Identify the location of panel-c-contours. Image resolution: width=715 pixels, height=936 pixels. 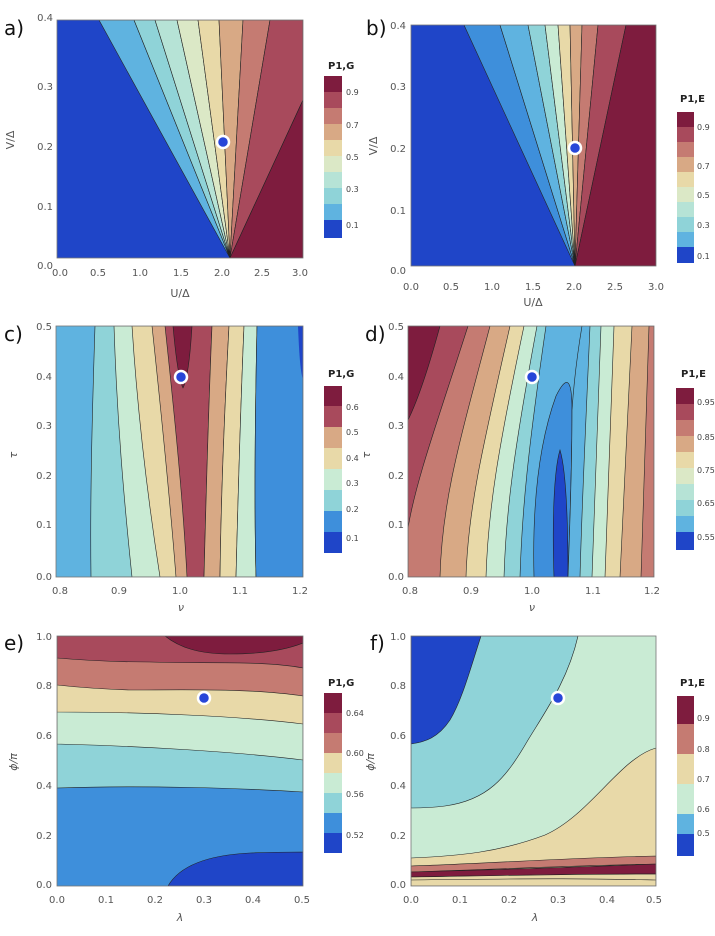
(179, 451).